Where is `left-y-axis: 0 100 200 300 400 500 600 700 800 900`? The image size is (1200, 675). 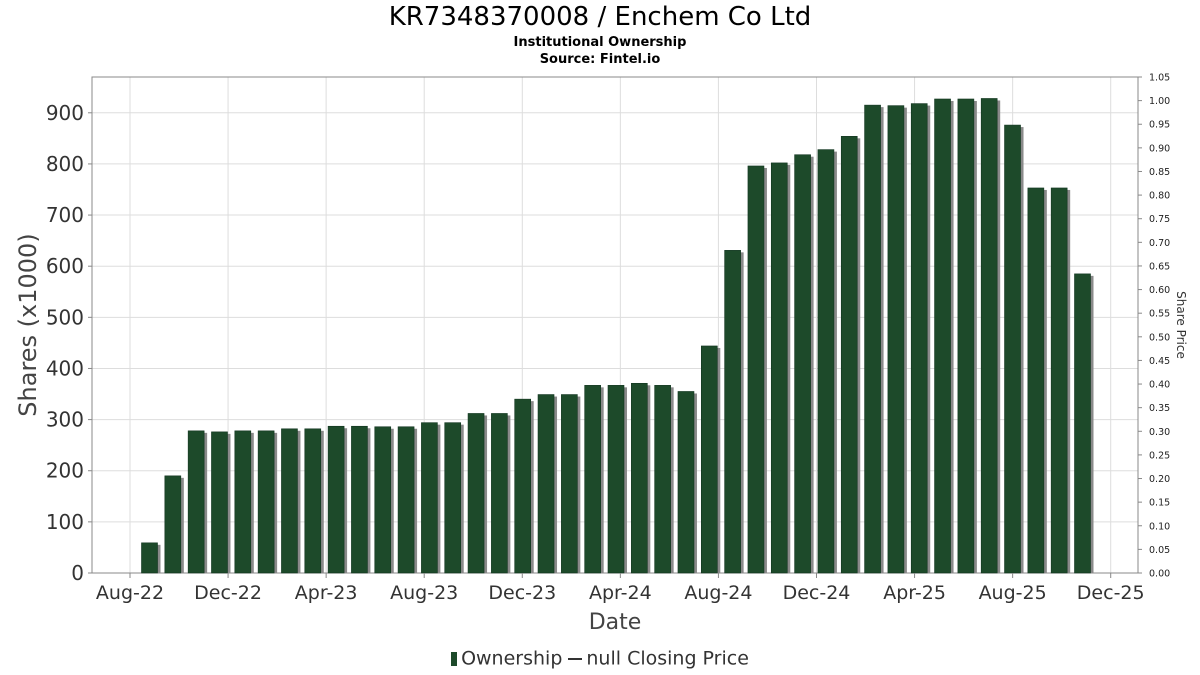
left-y-axis: 0 100 200 300 400 500 600 700 800 900 is located at coordinates (69, 343).